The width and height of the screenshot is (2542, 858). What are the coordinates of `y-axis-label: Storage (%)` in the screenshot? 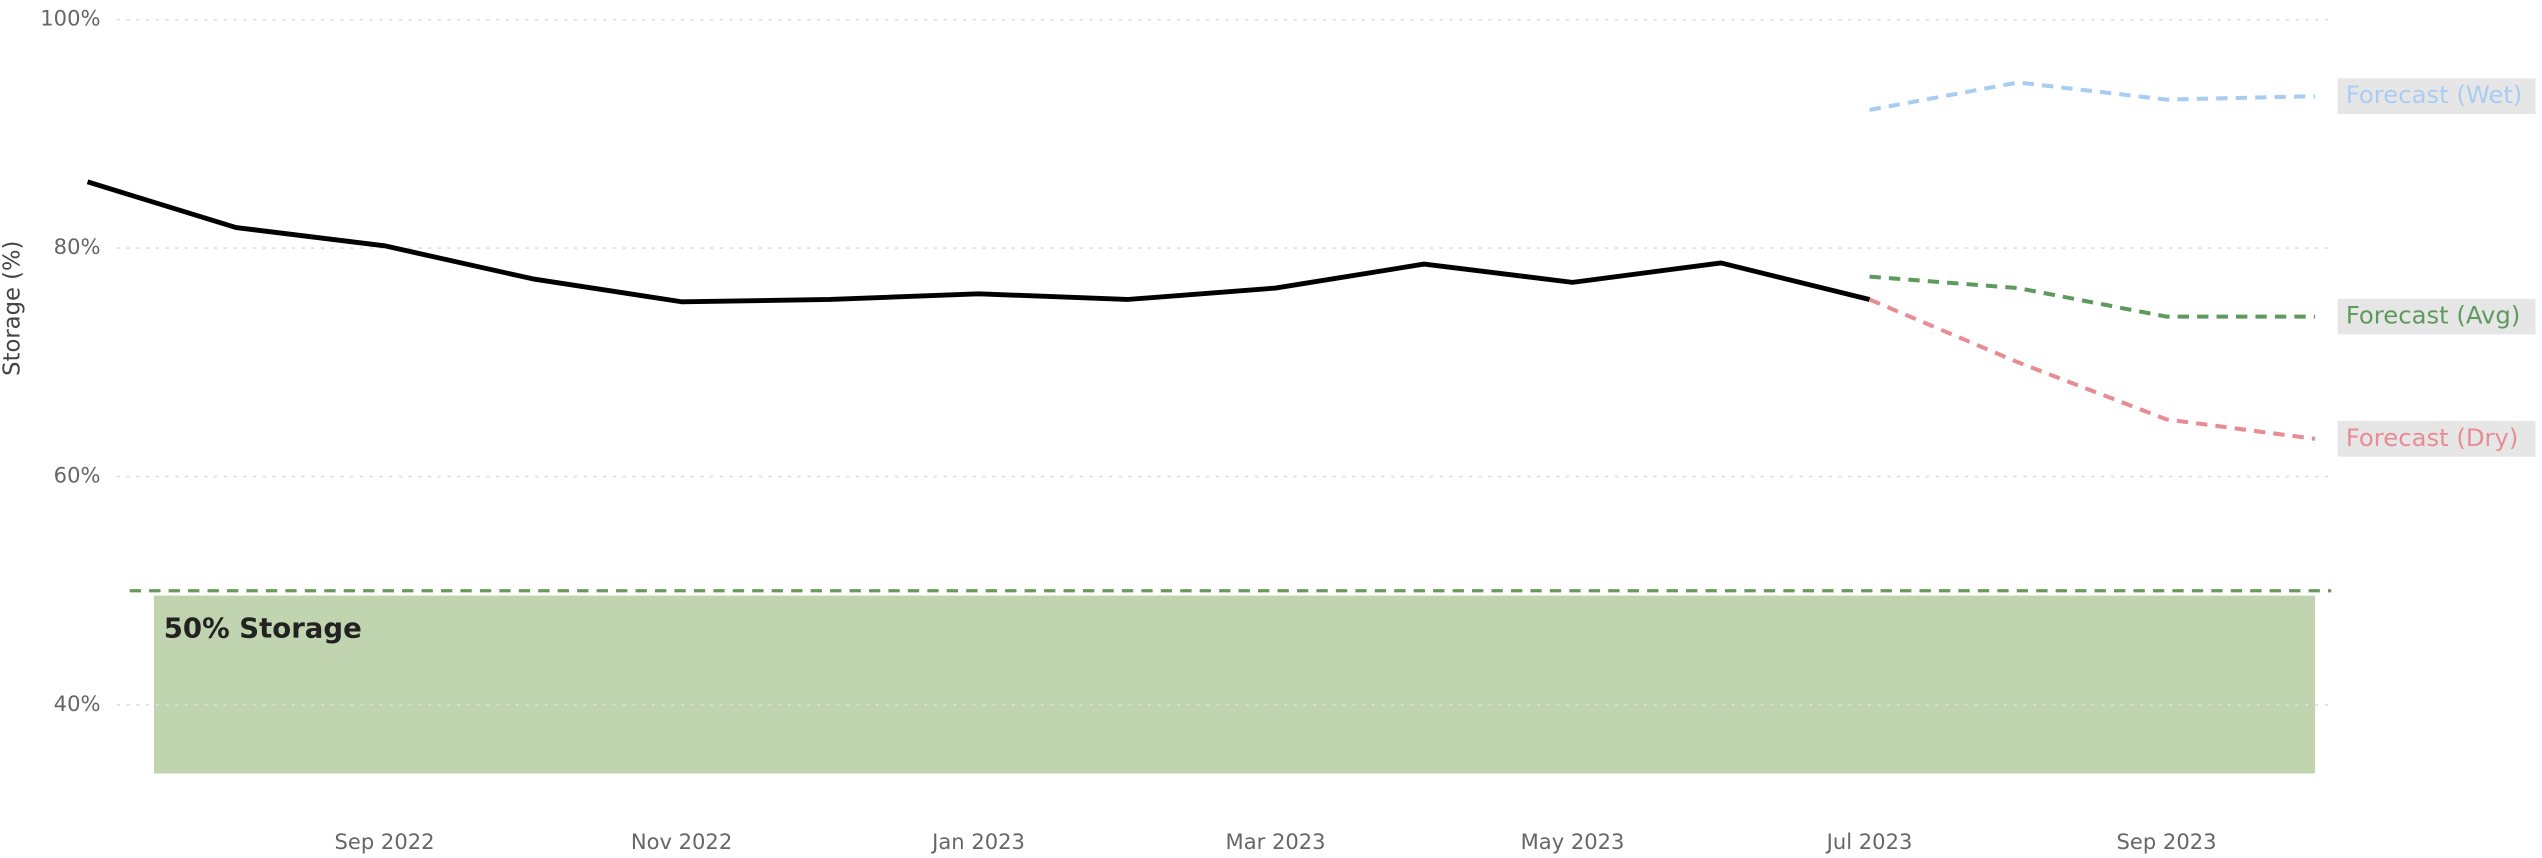 It's located at (12, 308).